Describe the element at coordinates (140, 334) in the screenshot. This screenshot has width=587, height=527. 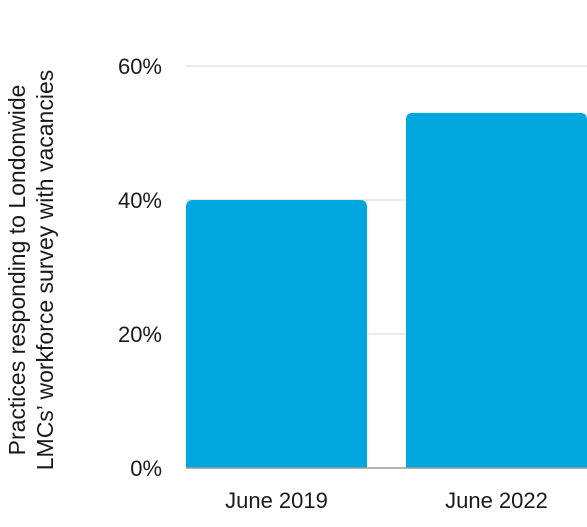
I see `y-tick-label: 20%` at that location.